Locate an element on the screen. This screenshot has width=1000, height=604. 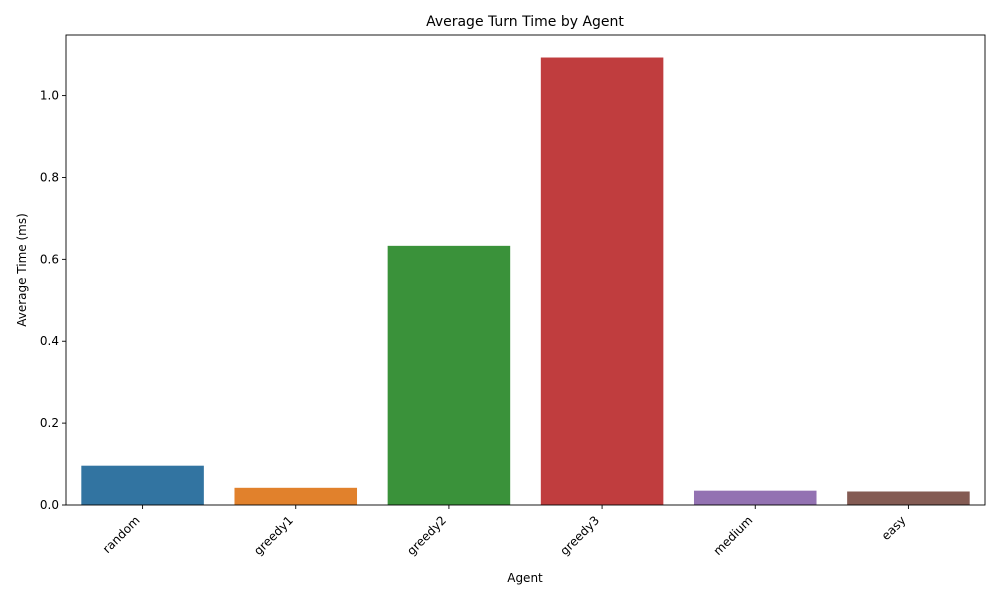
x-axis-label: Agent is located at coordinates (525, 578).